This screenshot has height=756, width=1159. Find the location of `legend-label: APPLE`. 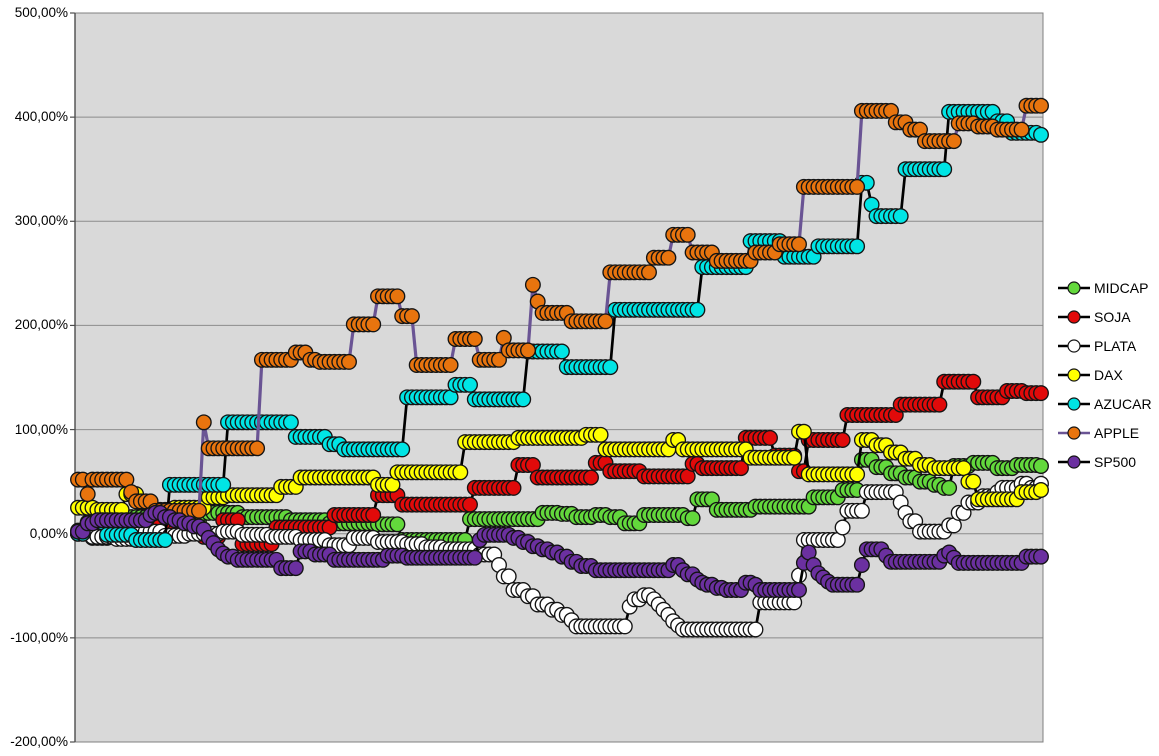

legend-label: APPLE is located at coordinates (1117, 433).